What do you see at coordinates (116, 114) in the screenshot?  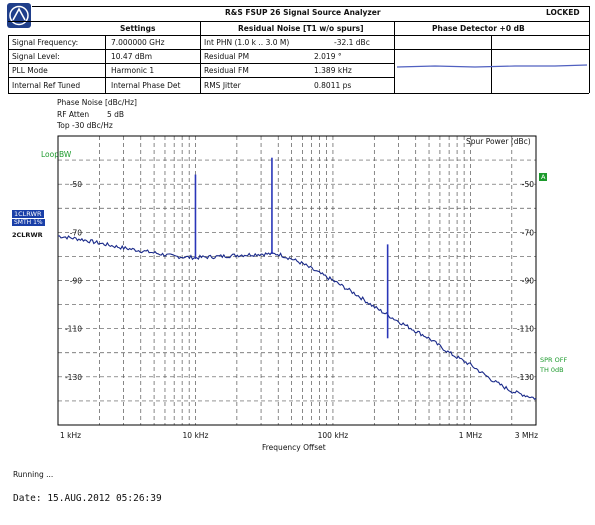 I see `rf-atten-value: 5 dB` at bounding box center [116, 114].